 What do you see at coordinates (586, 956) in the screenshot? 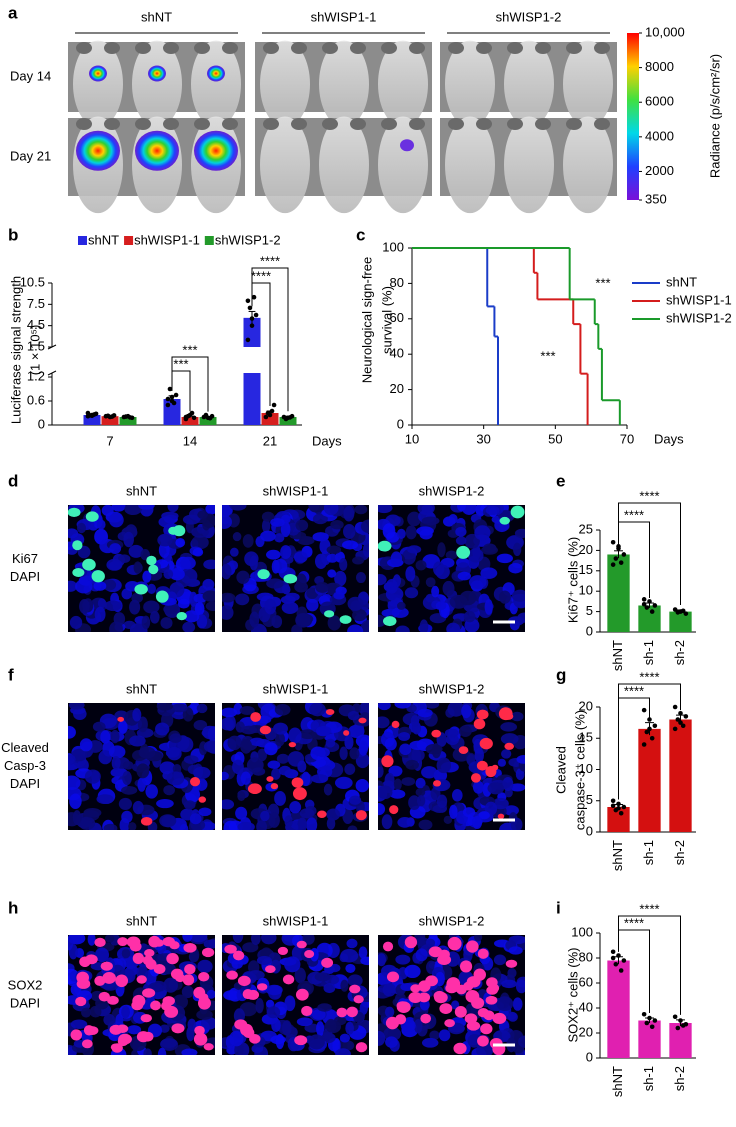
I see `y-tick-label: 80` at bounding box center [586, 956].